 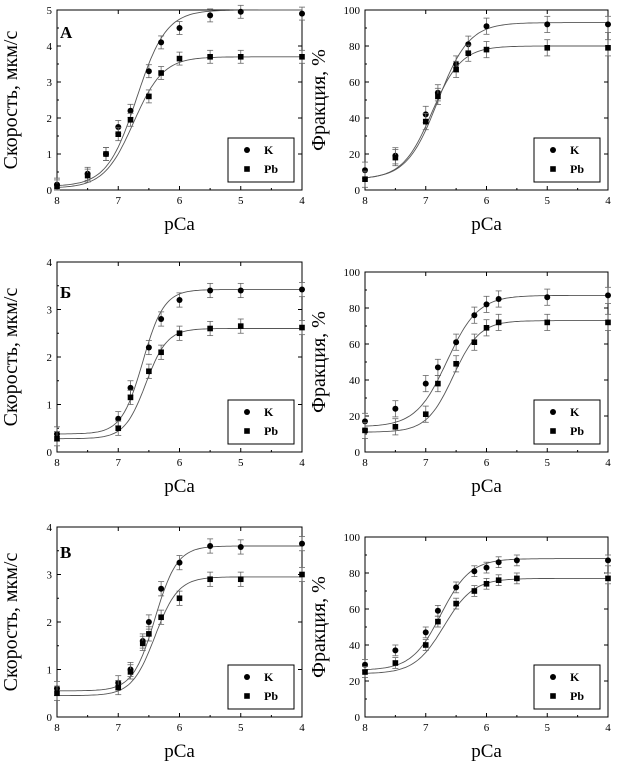 I want to click on fit-curve, so click(x=179, y=98).